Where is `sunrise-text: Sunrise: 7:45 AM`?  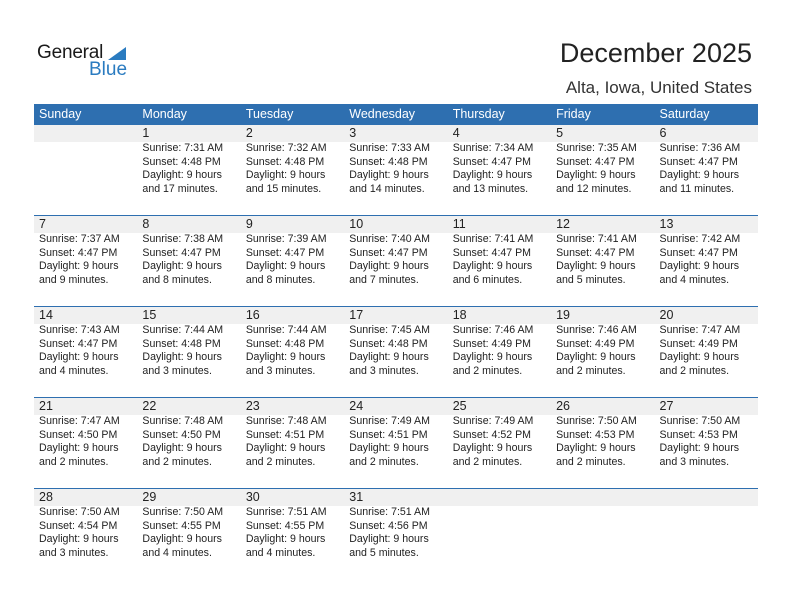
sunrise-text: Sunrise: 7:45 AM is located at coordinates (389, 330).